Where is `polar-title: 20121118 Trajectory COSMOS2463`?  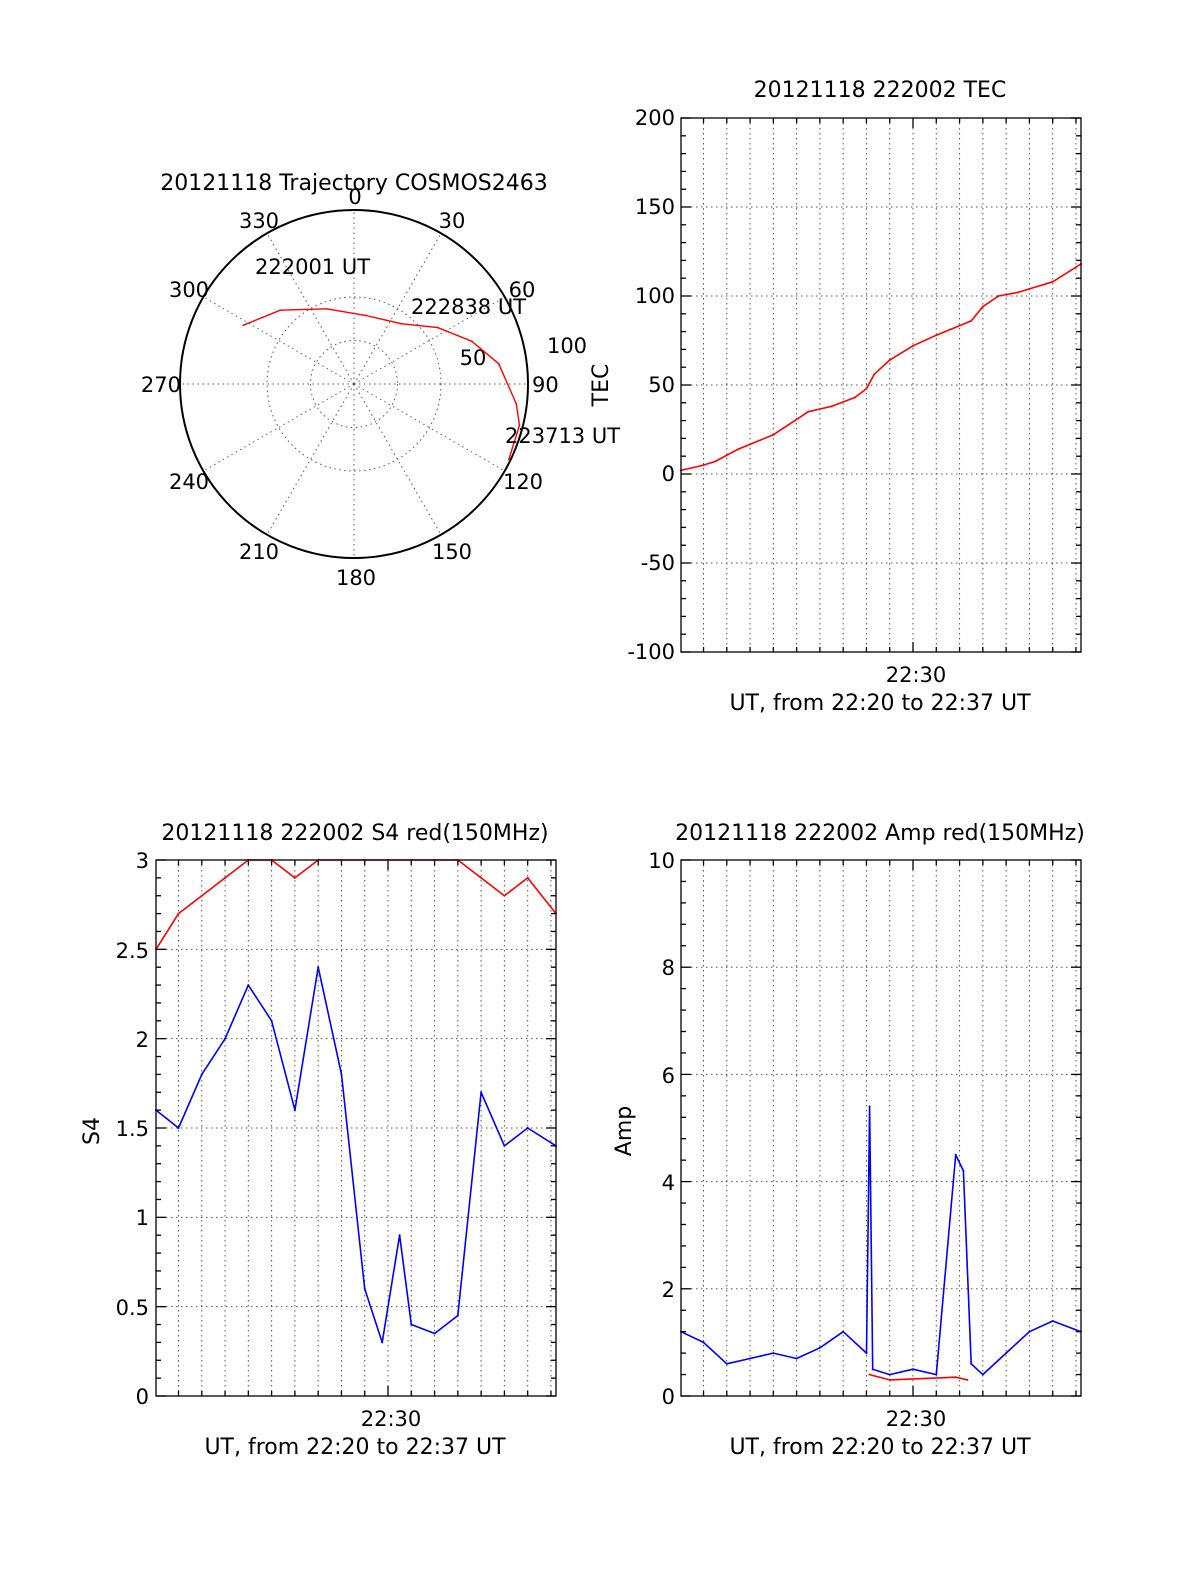
polar-title: 20121118 Trajectory COSMOS2463 is located at coordinates (353, 183).